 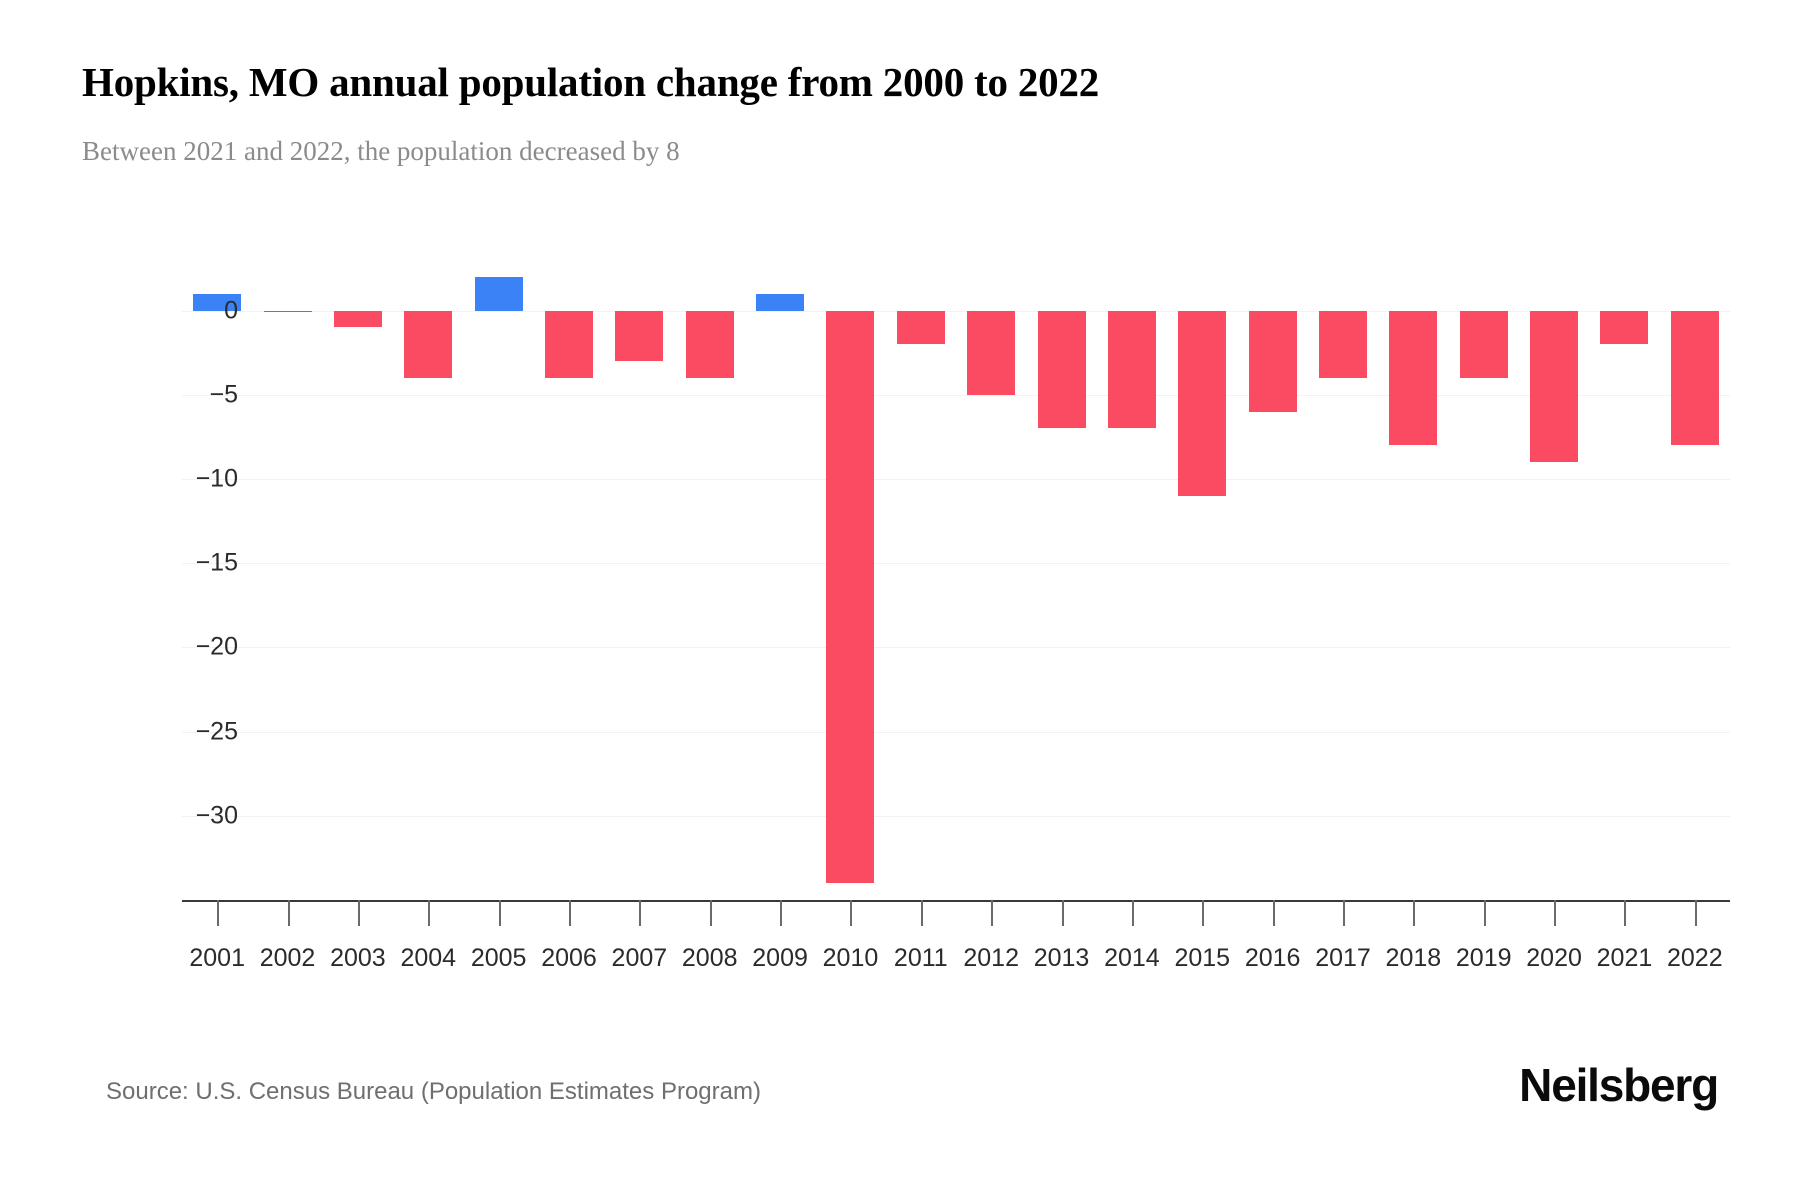 What do you see at coordinates (287, 958) in the screenshot?
I see `x-axis-tick-label: 2002` at bounding box center [287, 958].